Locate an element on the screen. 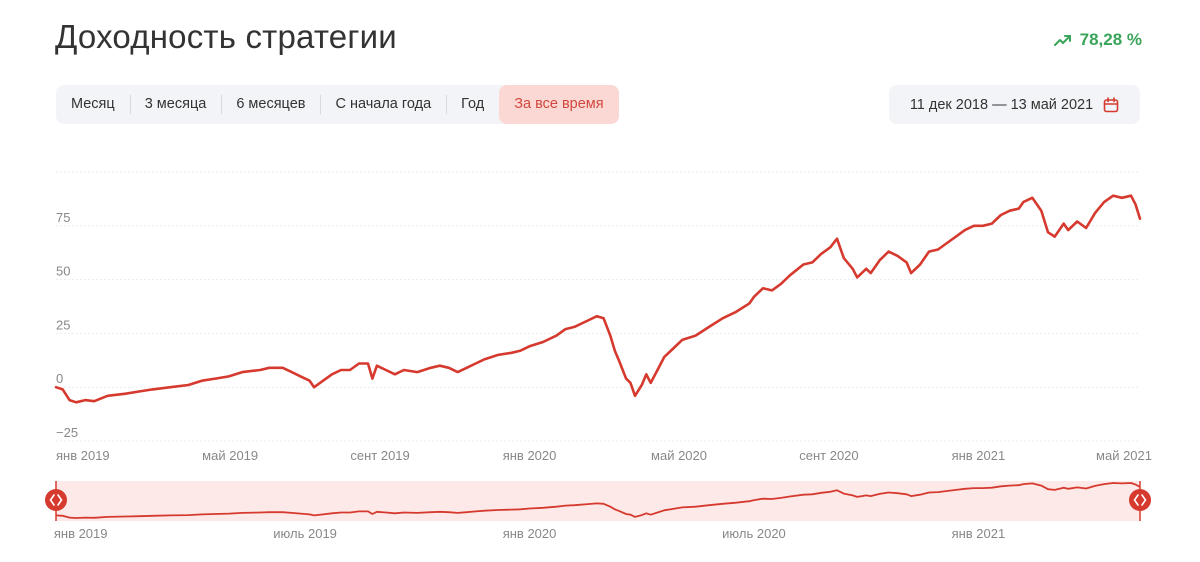 This screenshot has width=1200, height=562. period-ytd-button: С начала года is located at coordinates (383, 104).